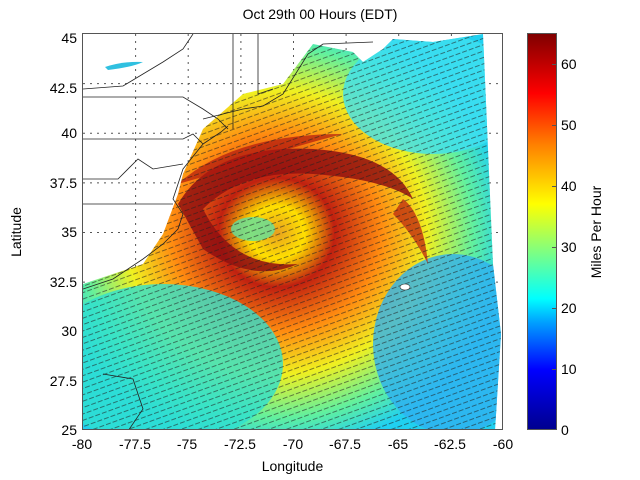 This screenshot has width=640, height=480. I want to click on xtick-65: -65, so click(398, 444).